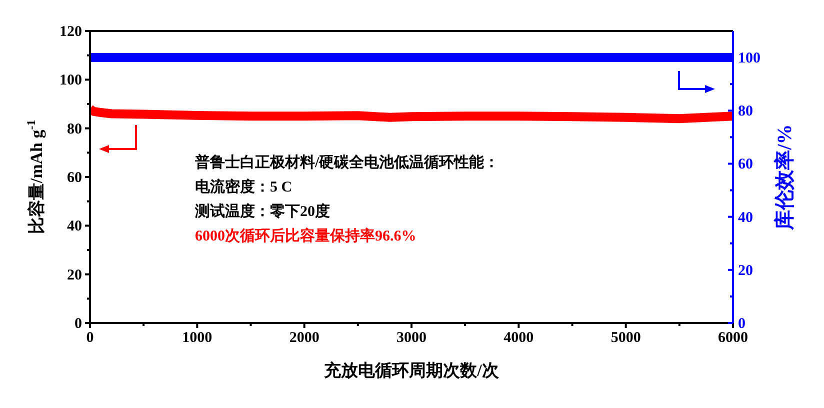 The width and height of the screenshot is (824, 408). Describe the element at coordinates (745, 112) in the screenshot. I see `y2-tick-label: 80` at that location.